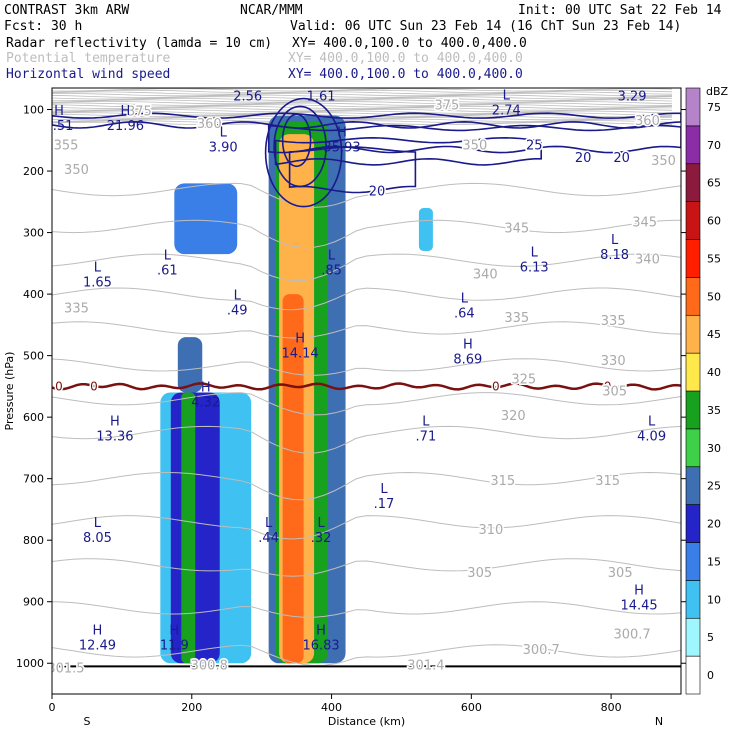 This screenshot has height=740, width=740. I want to click on colorbar-level-label: 40, so click(714, 372).